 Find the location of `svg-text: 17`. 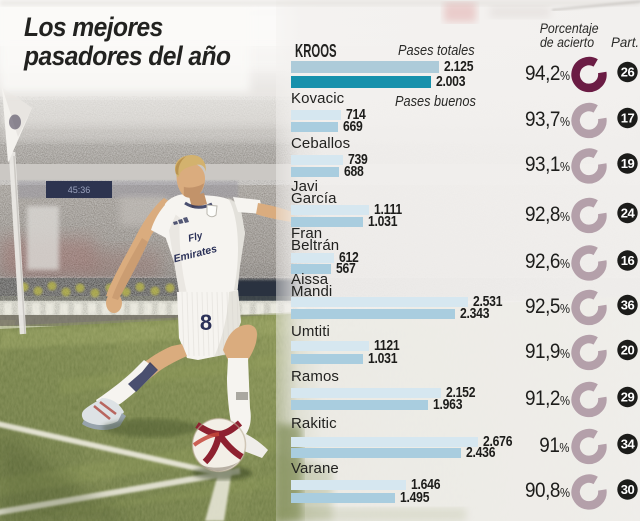

svg-text: 17 is located at coordinates (628, 118).